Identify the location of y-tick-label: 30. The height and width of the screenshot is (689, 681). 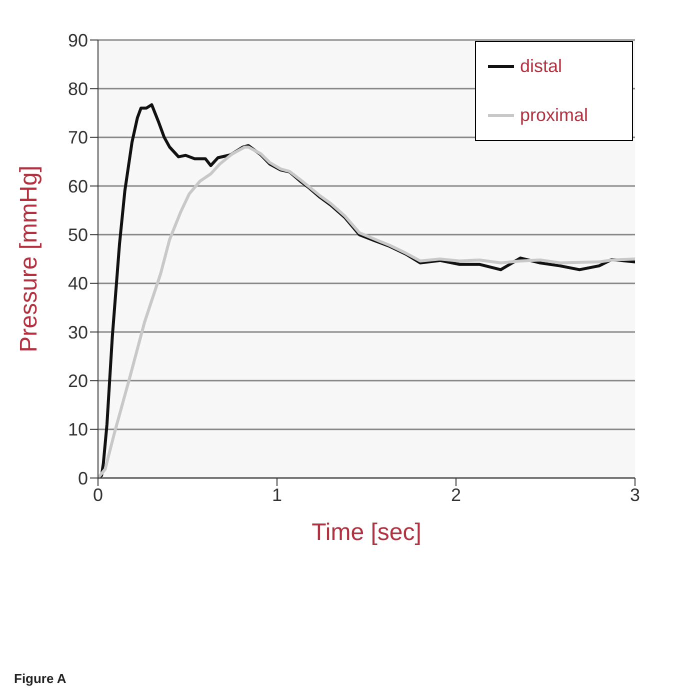
(78, 332).